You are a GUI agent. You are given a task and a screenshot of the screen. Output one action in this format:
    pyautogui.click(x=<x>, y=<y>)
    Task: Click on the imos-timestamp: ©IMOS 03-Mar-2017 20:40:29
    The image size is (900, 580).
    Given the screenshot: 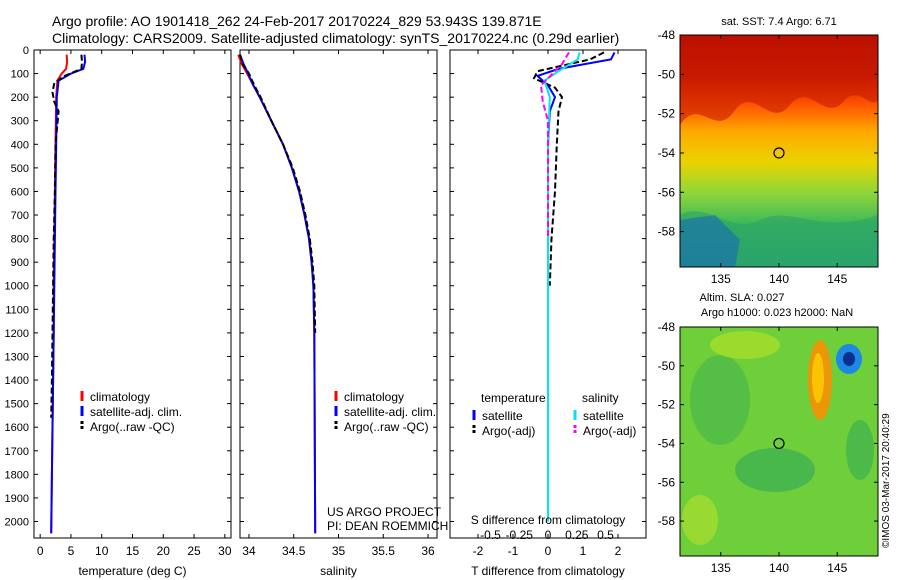 What is the action you would take?
    pyautogui.click(x=886, y=480)
    